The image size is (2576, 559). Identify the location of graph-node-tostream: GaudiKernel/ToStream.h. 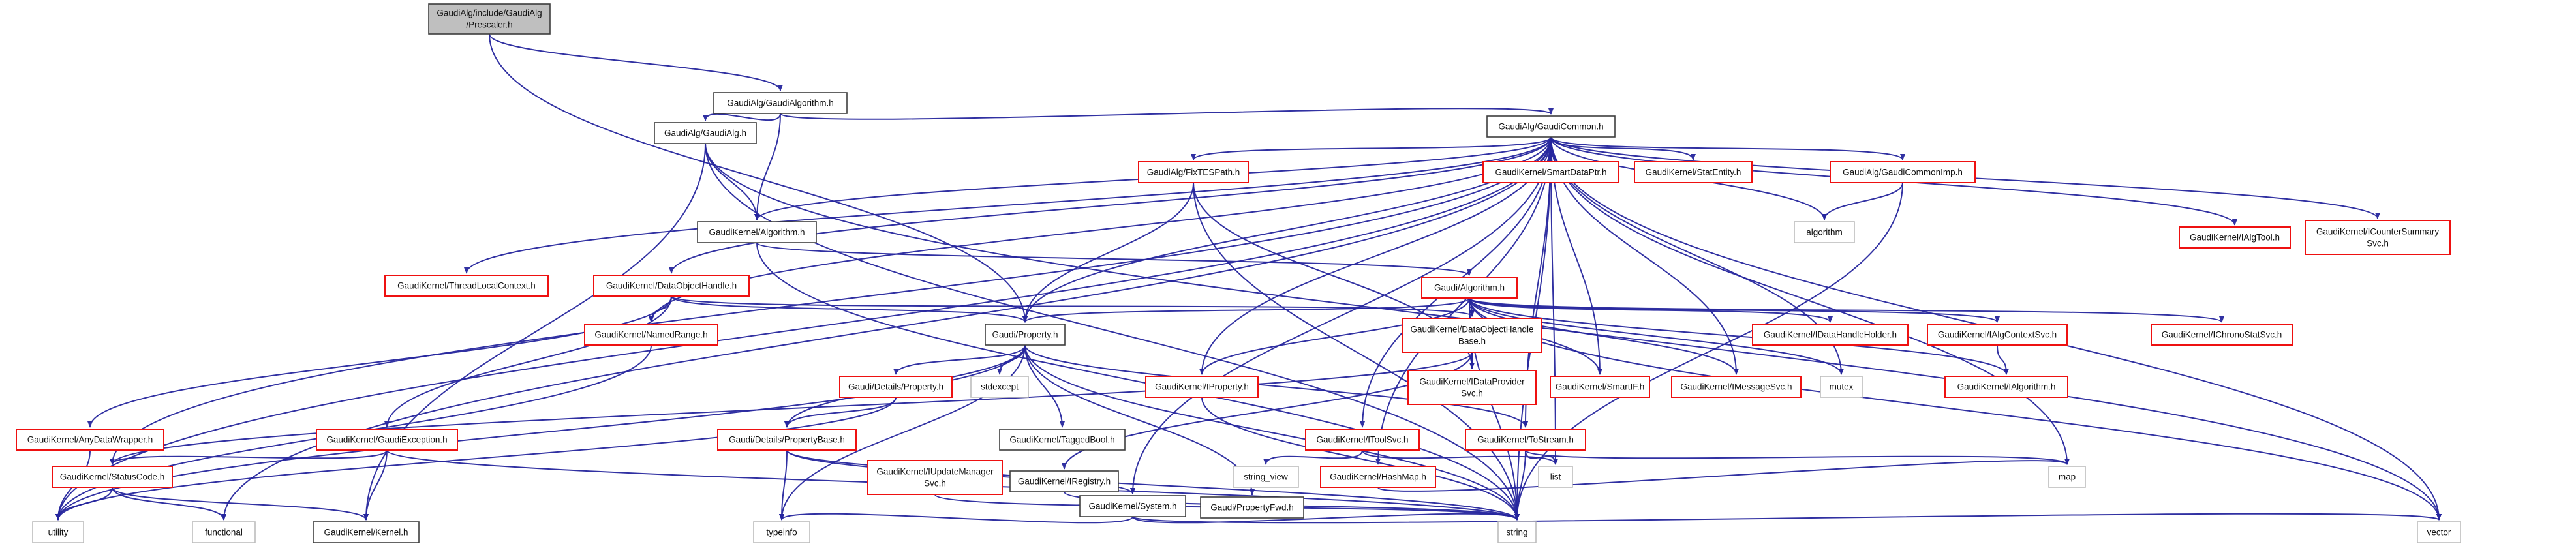
(1525, 440).